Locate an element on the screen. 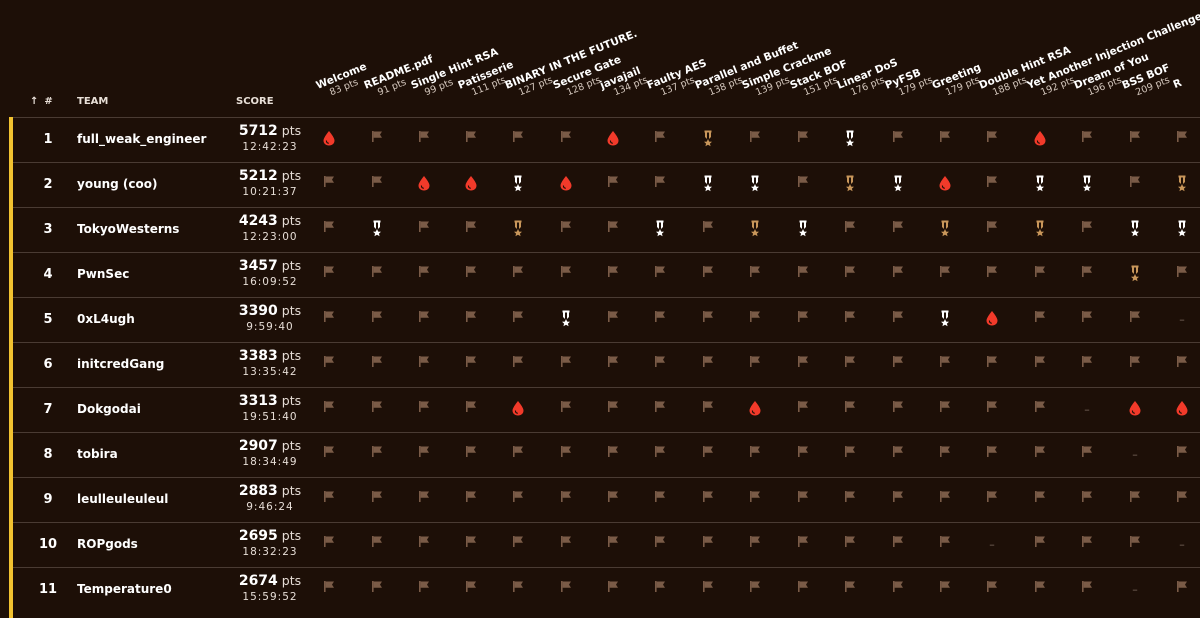 The width and height of the screenshot is (1200, 618). solve-time: 15:59:52 is located at coordinates (270, 597).